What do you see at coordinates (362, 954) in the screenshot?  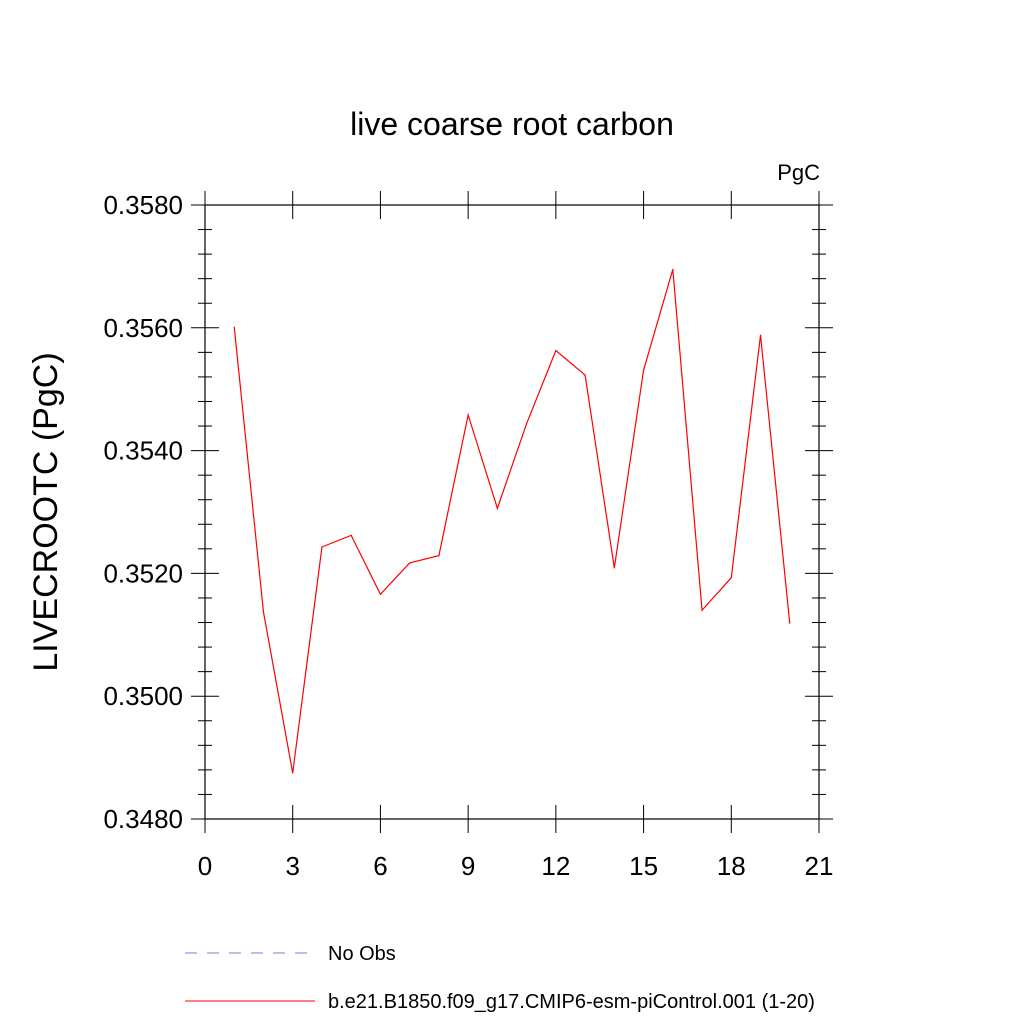 I see `legend-label-no-obs: No Obs` at bounding box center [362, 954].